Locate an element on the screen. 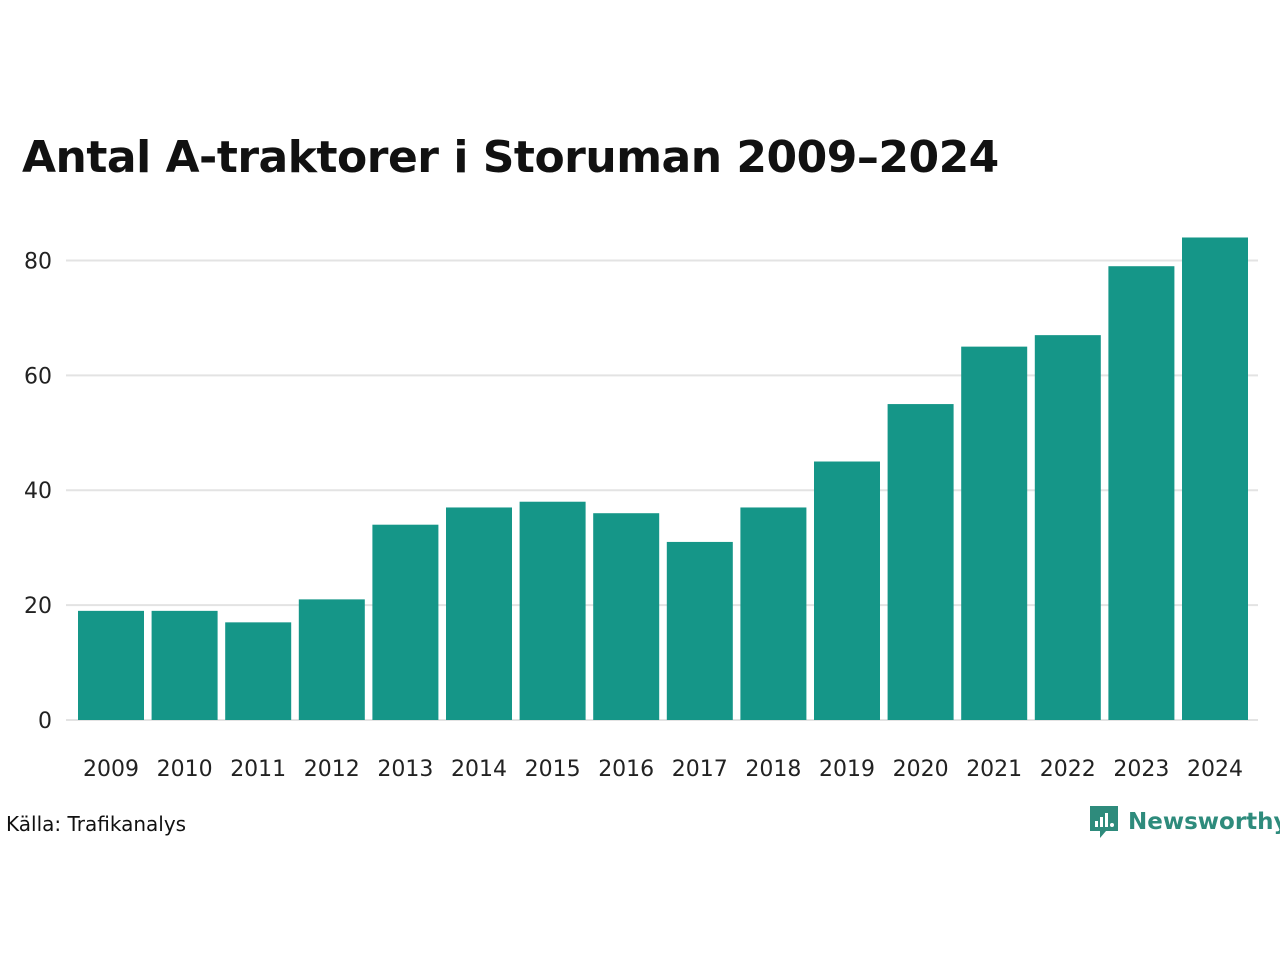  brand-logo: Newsworthy is located at coordinates (1184, 822).